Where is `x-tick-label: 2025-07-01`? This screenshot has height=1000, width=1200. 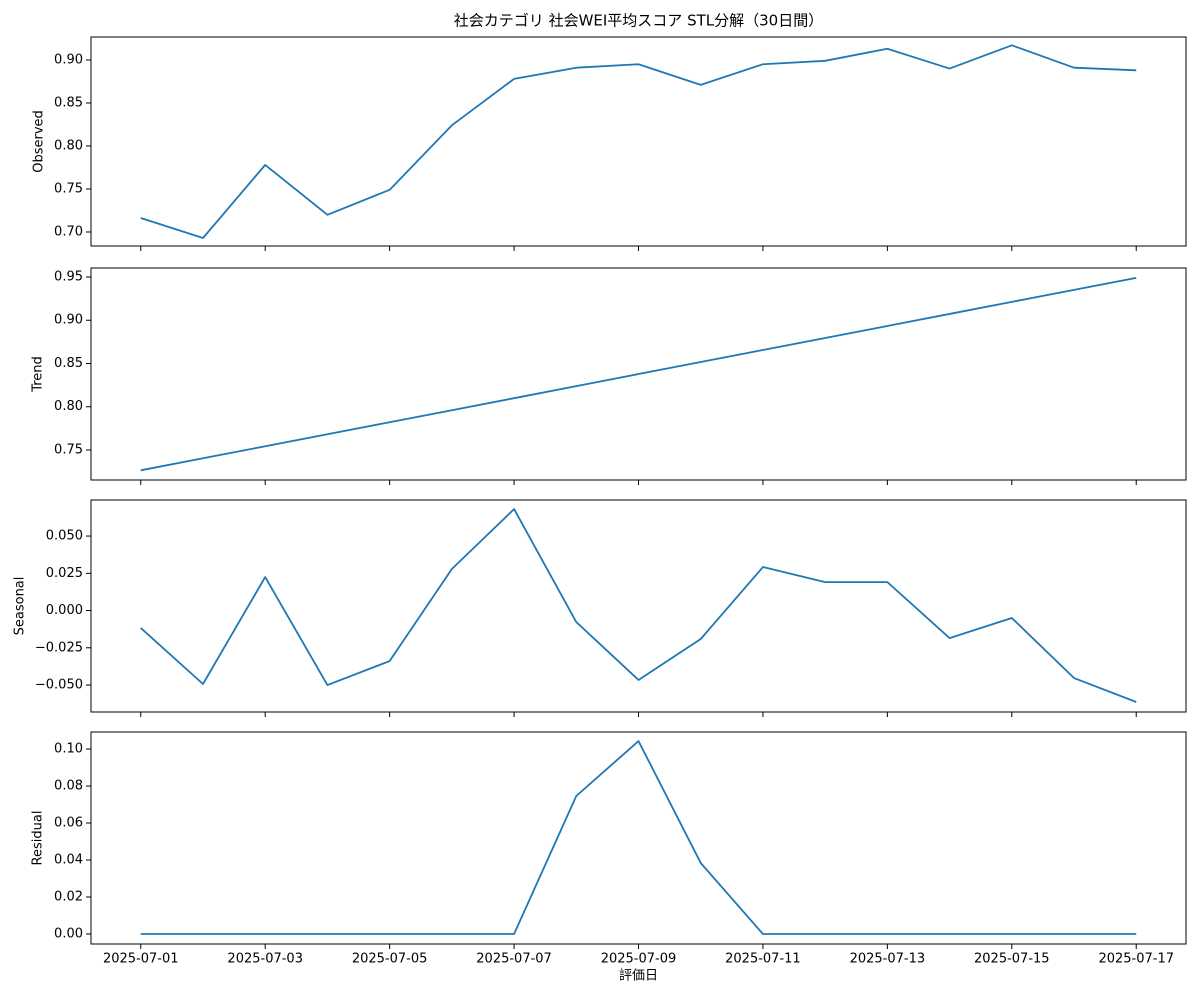
x-tick-label: 2025-07-01 is located at coordinates (141, 959).